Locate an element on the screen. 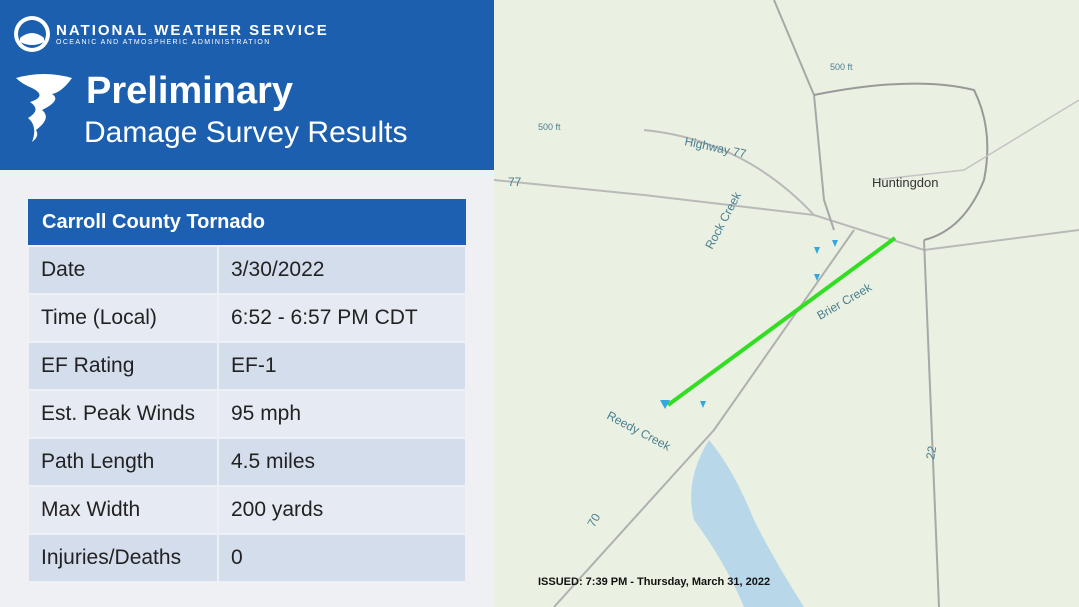 The height and width of the screenshot is (607, 1079). subagency: OCEANIC AND ATMOSPHERIC ADMINISTRATION is located at coordinates (163, 42).